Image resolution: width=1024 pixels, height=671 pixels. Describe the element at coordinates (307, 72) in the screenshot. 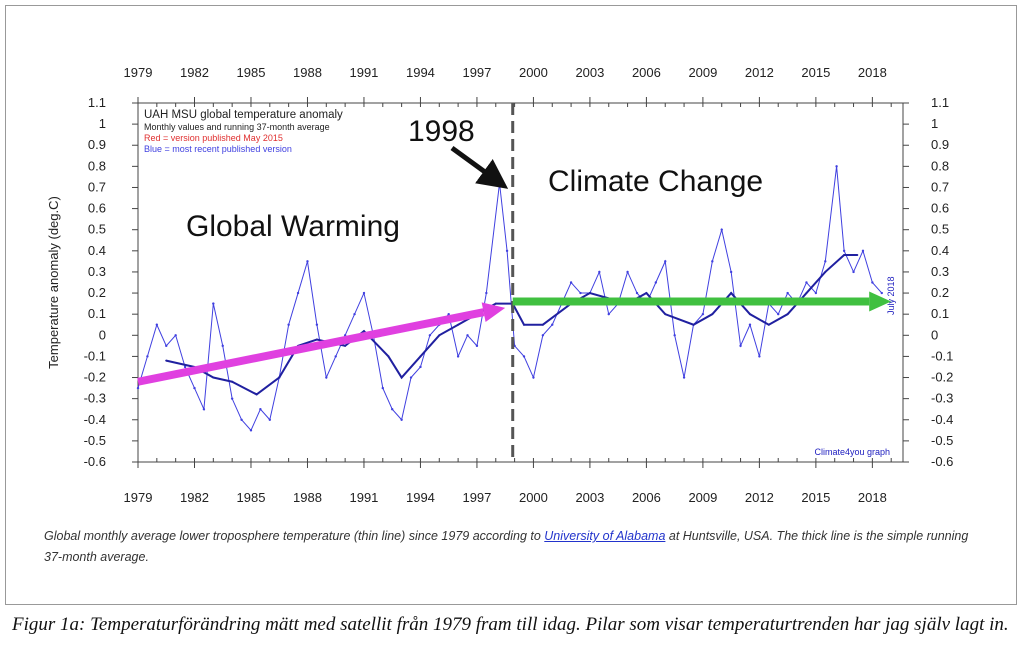

I see `x-tick-label-top: 1988` at that location.